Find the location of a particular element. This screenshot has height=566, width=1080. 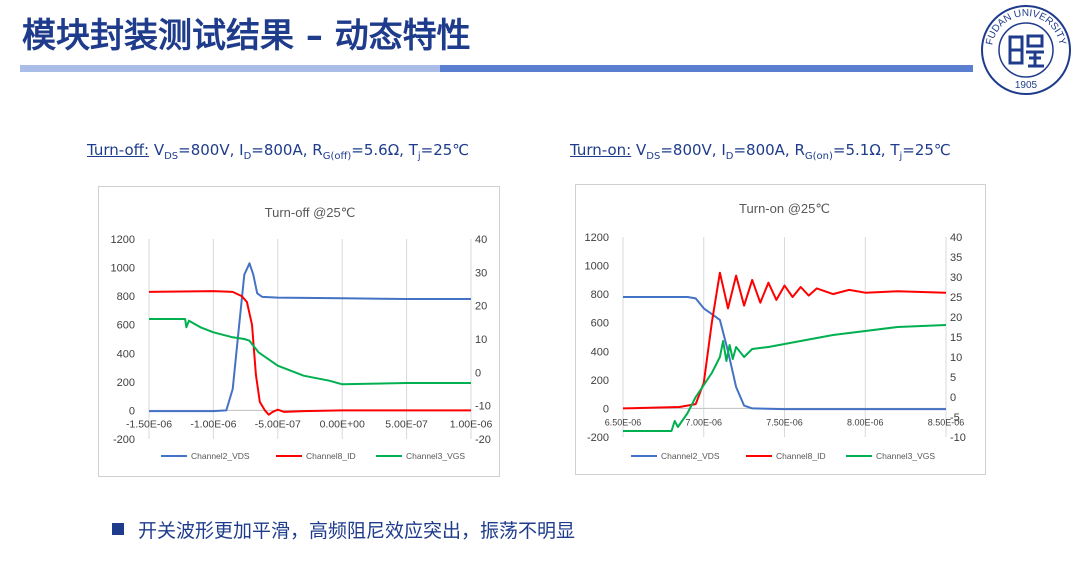

y2-tick-label: -5 is located at coordinates (955, 418).